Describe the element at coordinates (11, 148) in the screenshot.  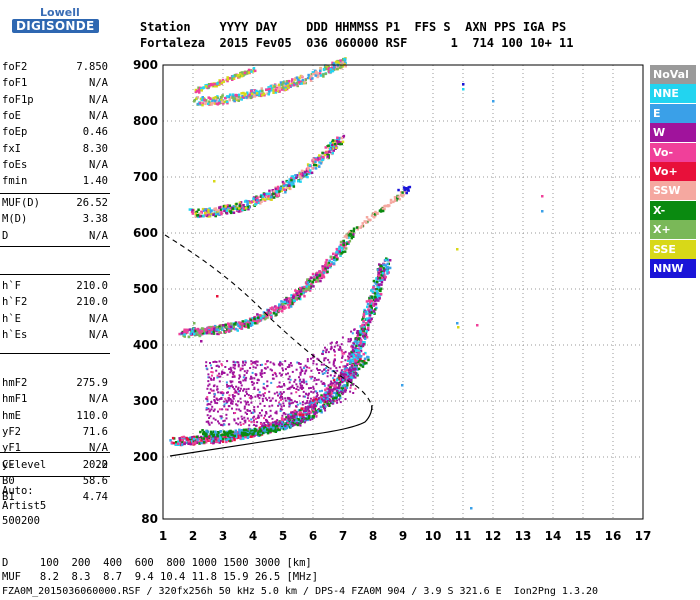
I see `param-key: fxI` at that location.